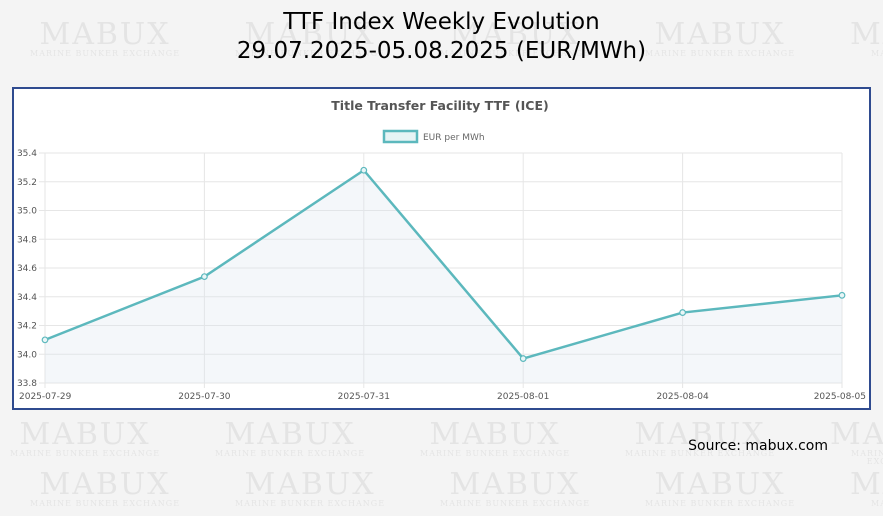  What do you see at coordinates (682, 397) in the screenshot?
I see `x-tick-label: 2025-08-04` at bounding box center [682, 397].